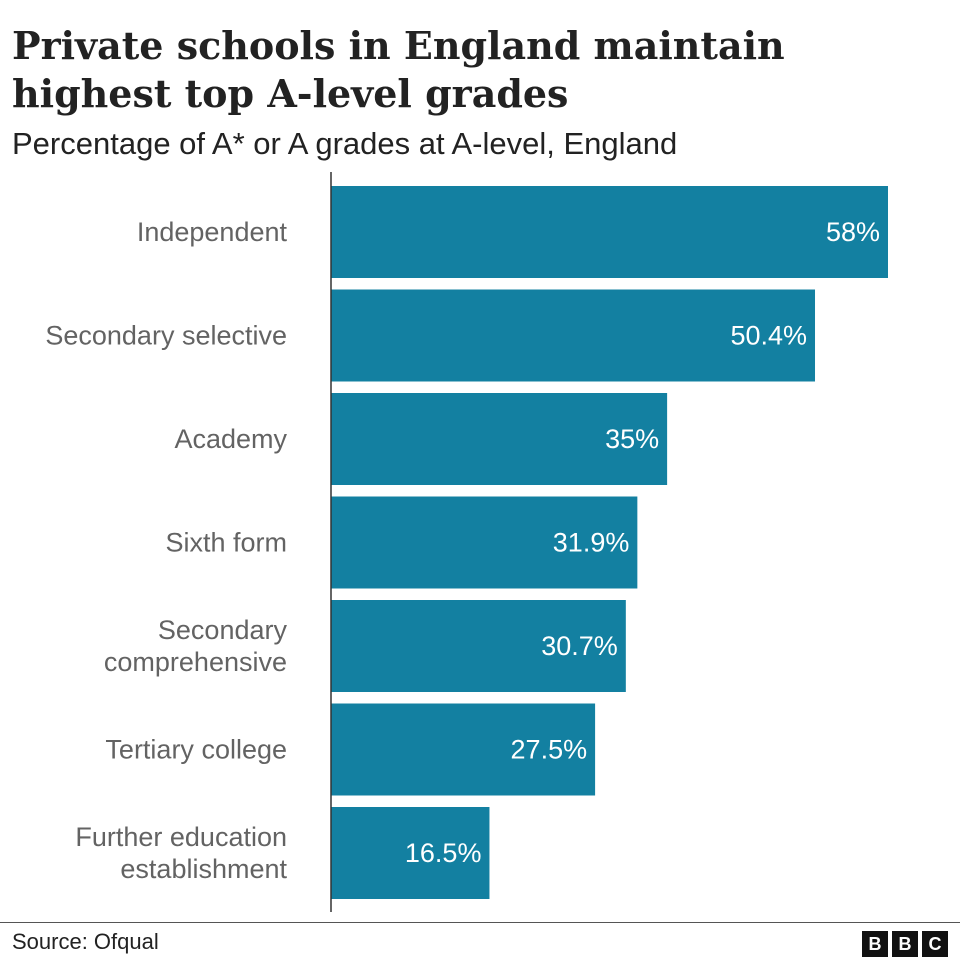  I want to click on category-label: Secondary selective, so click(166, 336).